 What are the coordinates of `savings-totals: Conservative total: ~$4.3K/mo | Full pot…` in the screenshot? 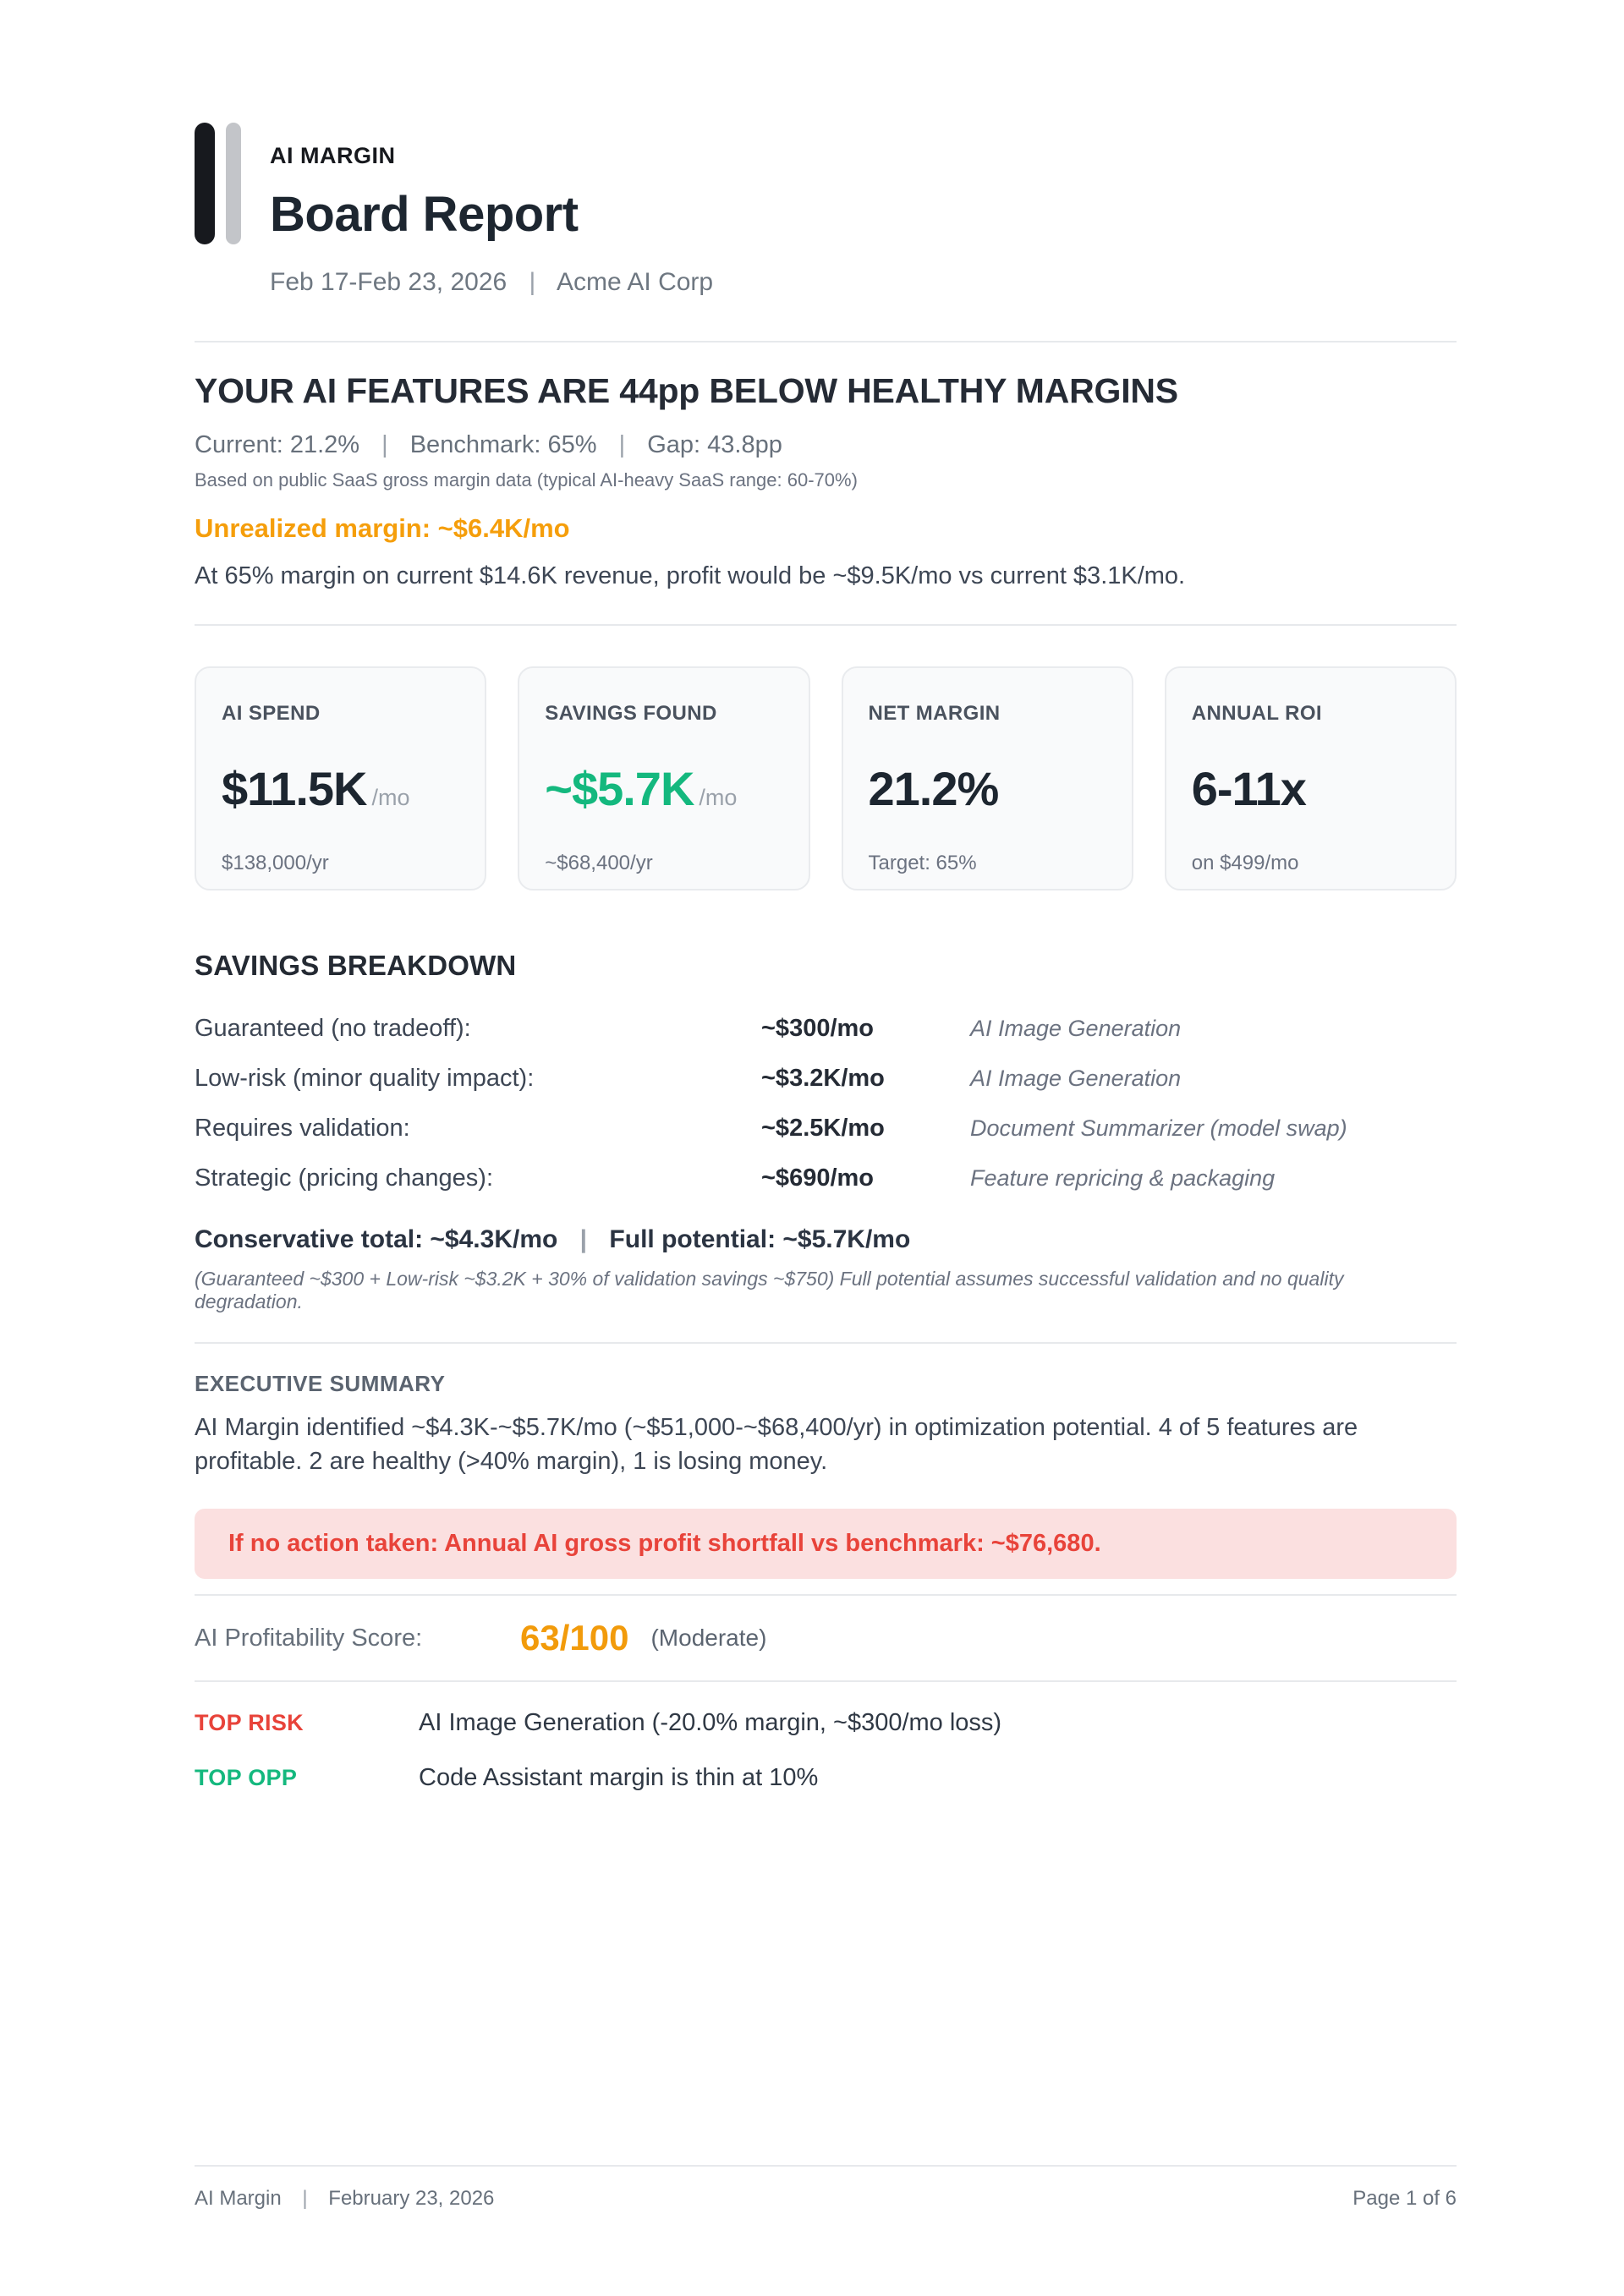 It's located at (826, 1240).